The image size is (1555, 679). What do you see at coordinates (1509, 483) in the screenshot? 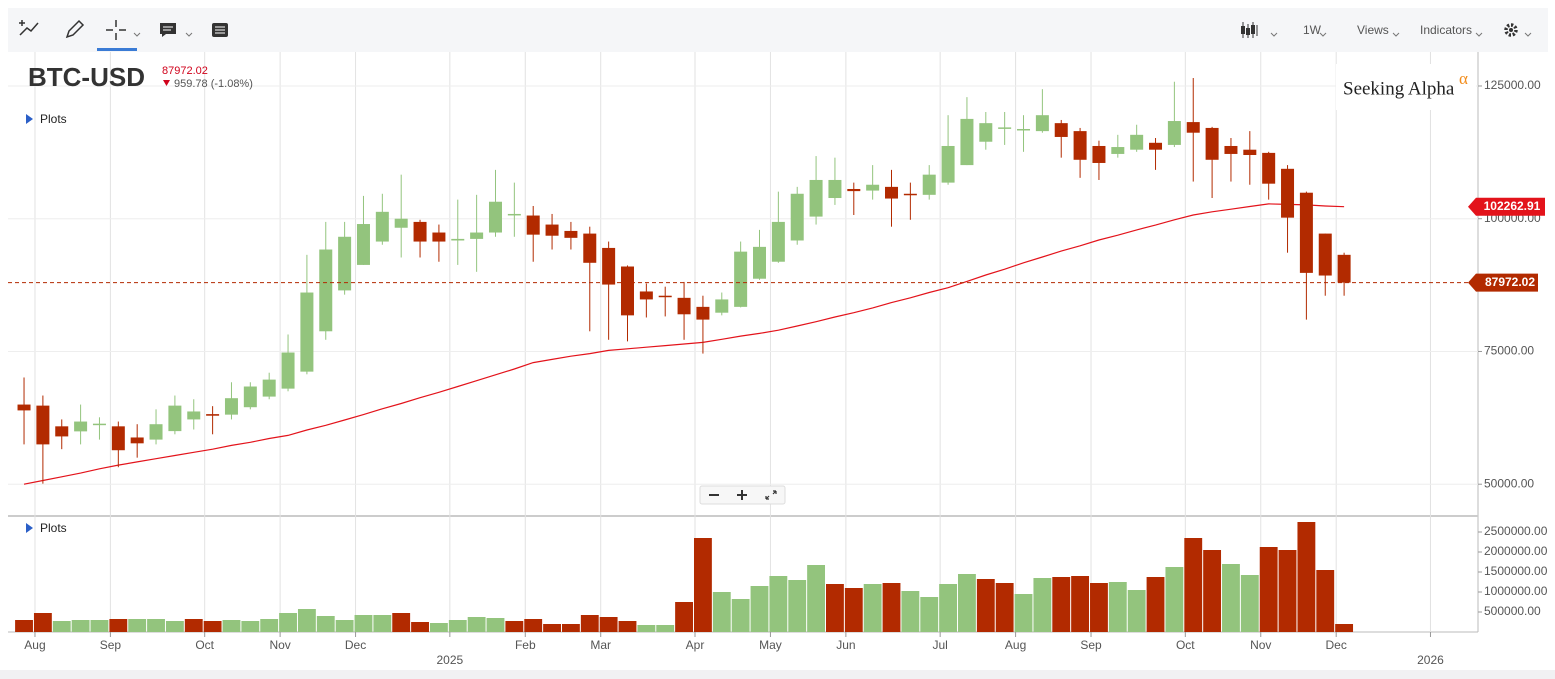
I see `y-tick-label: 50000.00` at bounding box center [1509, 483].